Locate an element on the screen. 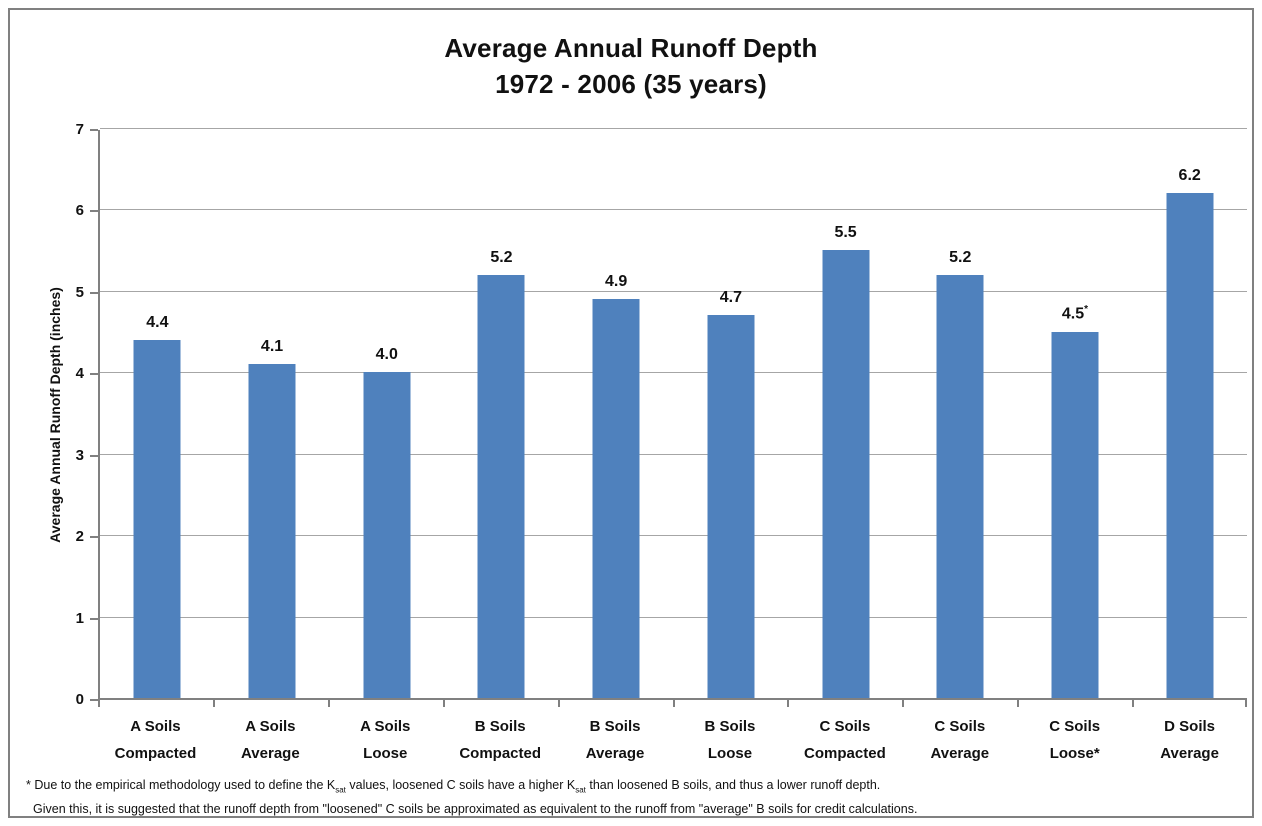 The image size is (1262, 826). y-tick-label: 2 is located at coordinates (79, 537).